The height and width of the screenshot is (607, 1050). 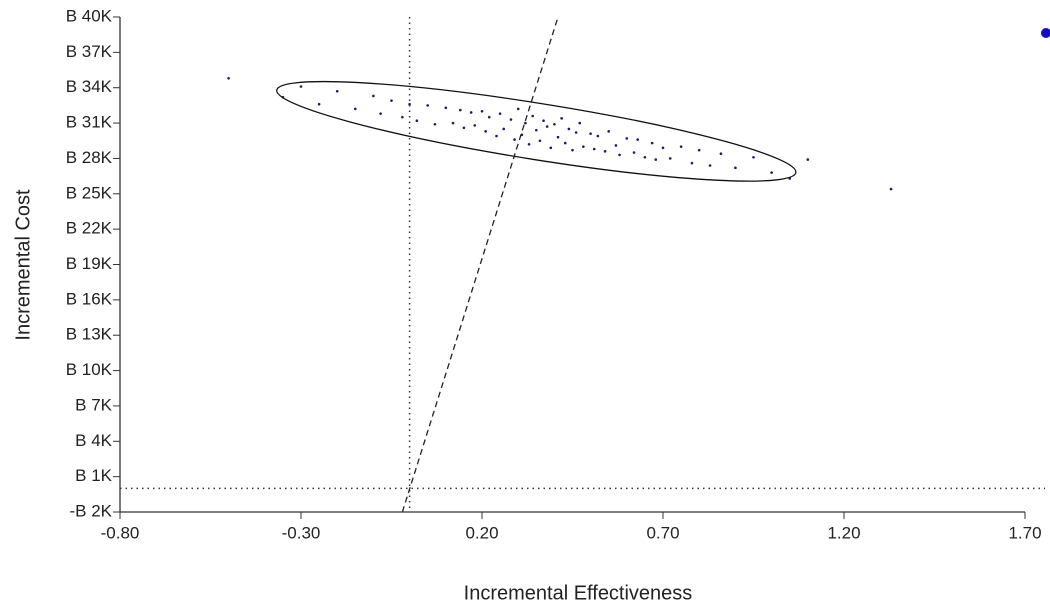 I want to click on x-tick-label: 0.70, so click(x=662, y=532).